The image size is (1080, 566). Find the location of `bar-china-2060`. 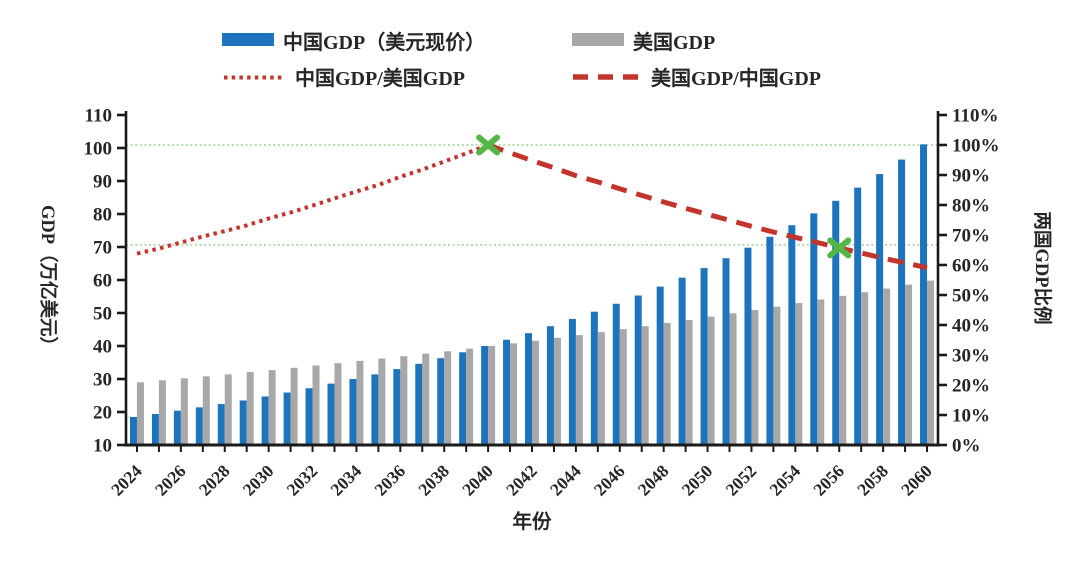

bar-china-2060 is located at coordinates (924, 294).